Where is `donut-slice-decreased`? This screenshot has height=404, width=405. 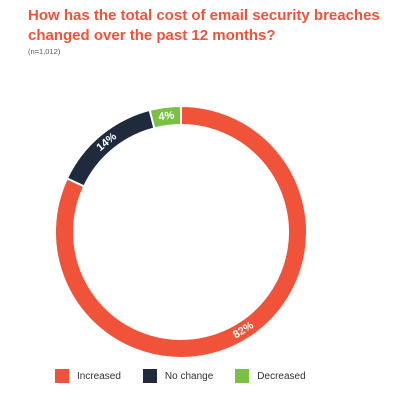 donut-slice-decreased is located at coordinates (165, 117).